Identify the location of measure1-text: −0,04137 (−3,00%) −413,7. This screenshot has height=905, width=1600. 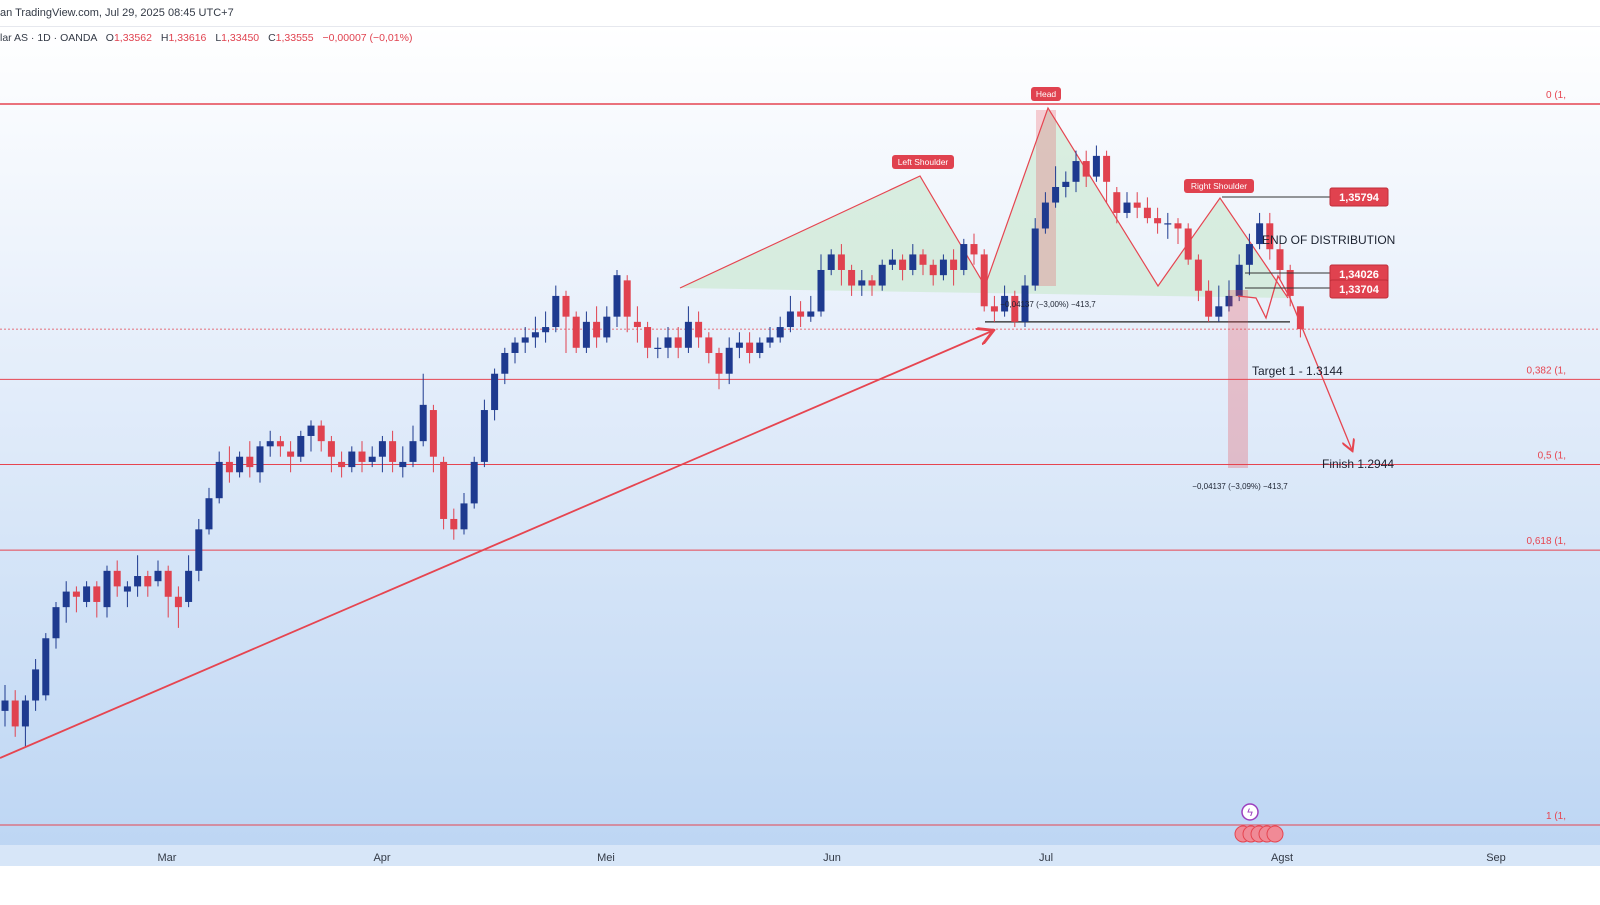
(1048, 304).